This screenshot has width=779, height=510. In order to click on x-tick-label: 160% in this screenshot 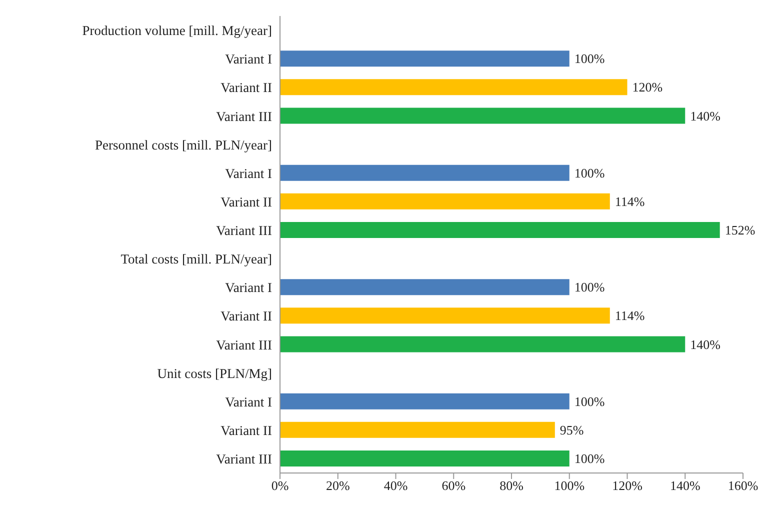, I will do `click(743, 486)`.